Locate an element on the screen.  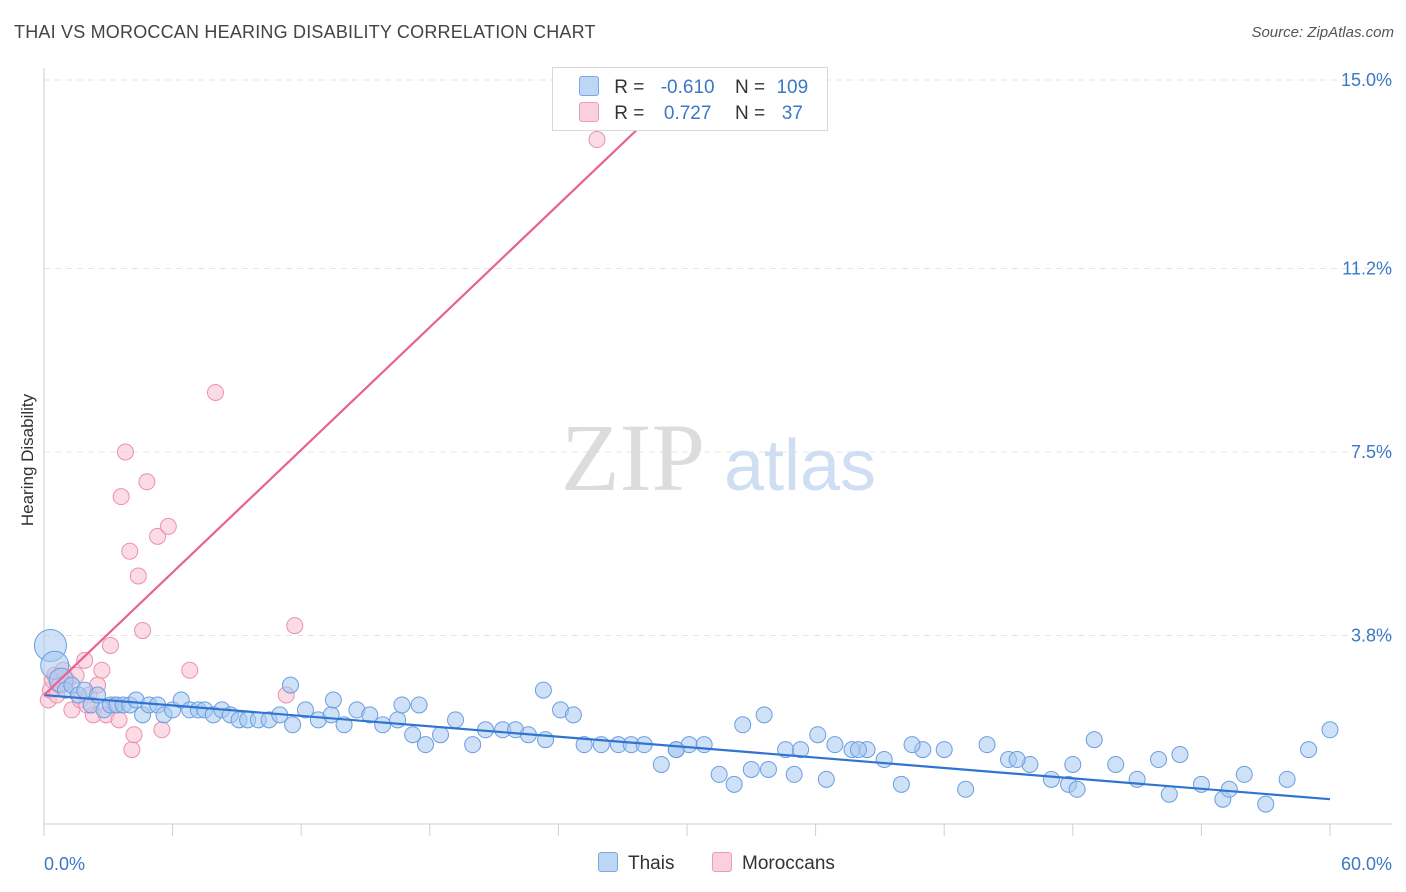
legend-row-moroccans: R = 0.727 N = 37 is located at coordinates (696, 114).